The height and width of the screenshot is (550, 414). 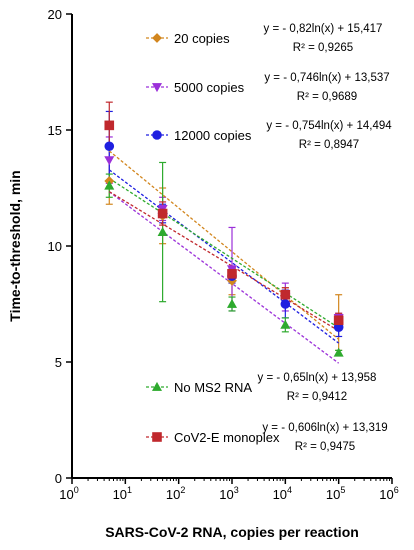 What do you see at coordinates (323, 29) in the screenshot?
I see `trend-equation: y = - 0,82ln(x) + 15,417` at bounding box center [323, 29].